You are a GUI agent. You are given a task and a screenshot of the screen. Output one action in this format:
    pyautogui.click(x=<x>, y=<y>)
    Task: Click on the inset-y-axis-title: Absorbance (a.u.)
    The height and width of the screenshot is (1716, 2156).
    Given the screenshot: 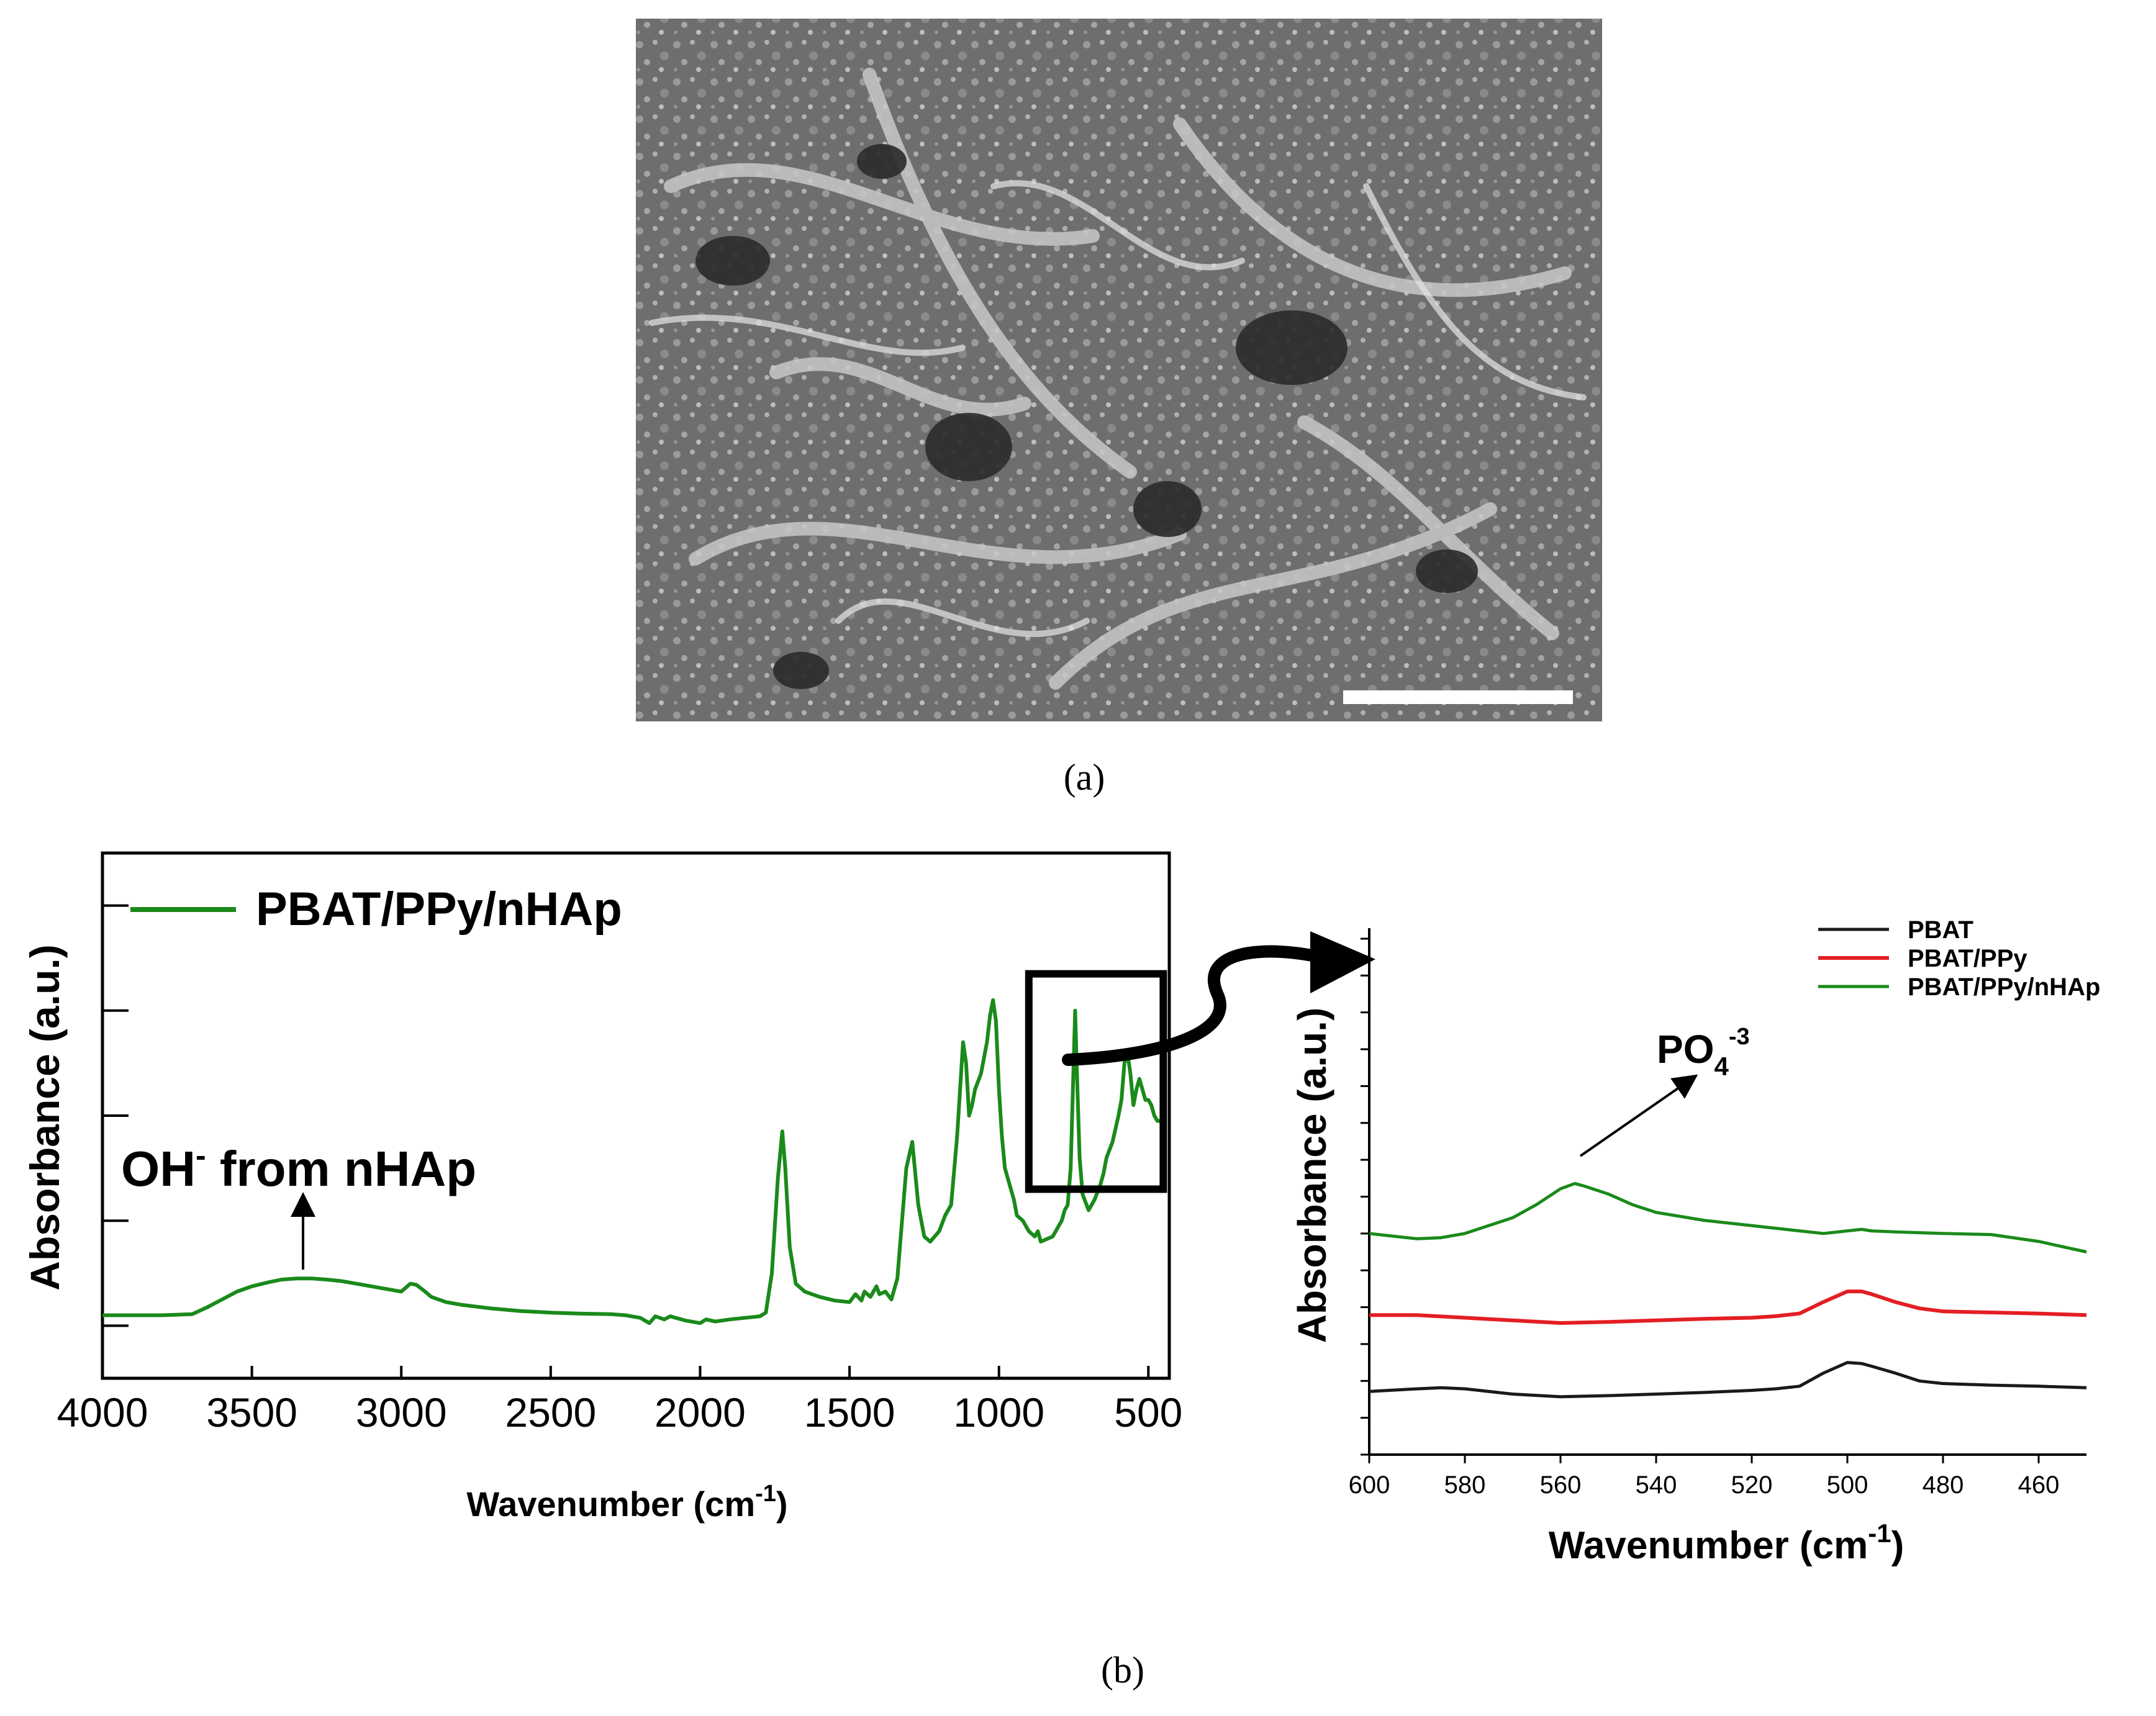 What is the action you would take?
    pyautogui.click(x=1312, y=1175)
    